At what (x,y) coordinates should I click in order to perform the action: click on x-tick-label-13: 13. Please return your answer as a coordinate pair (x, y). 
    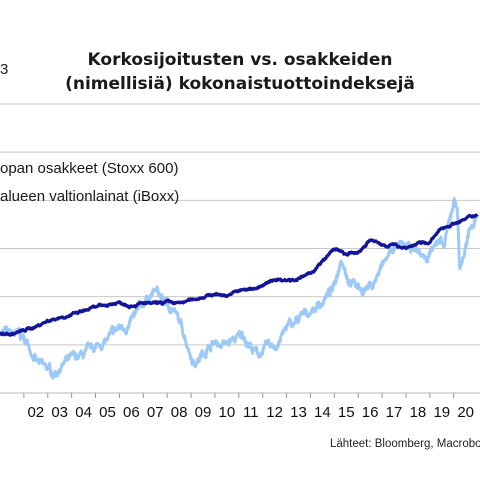
    Looking at the image, I should click on (298, 412).